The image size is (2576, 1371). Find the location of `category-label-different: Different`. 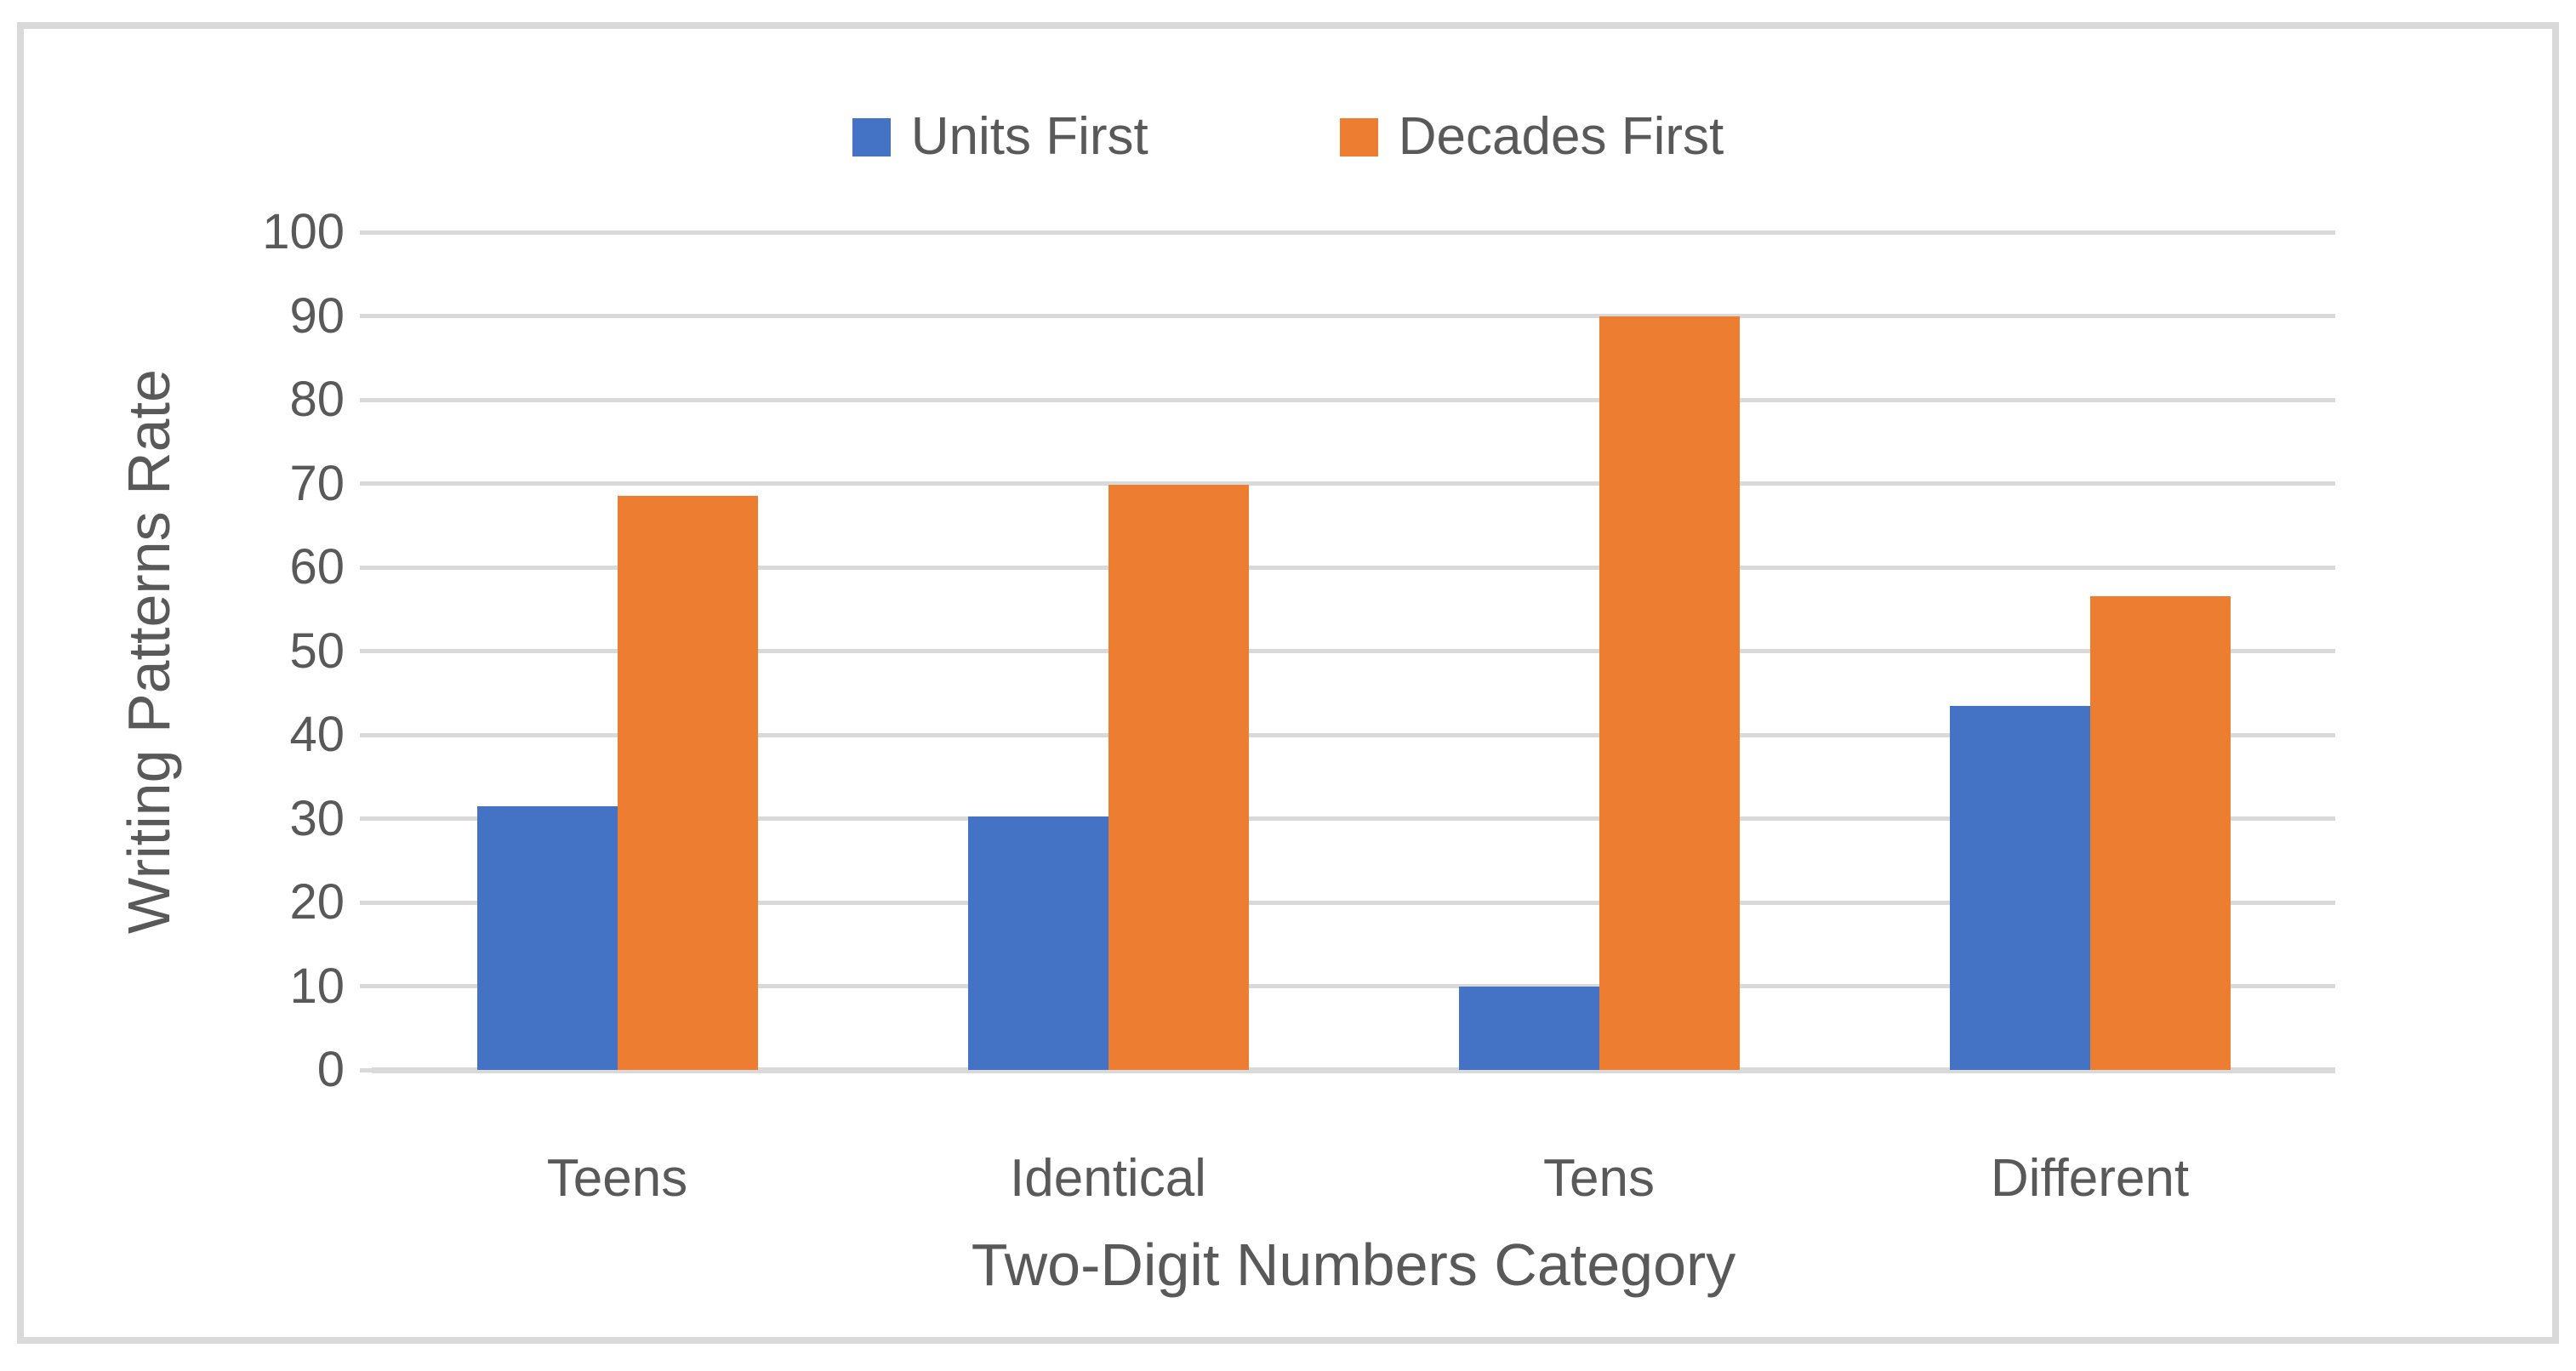

category-label-different: Different is located at coordinates (2090, 1179).